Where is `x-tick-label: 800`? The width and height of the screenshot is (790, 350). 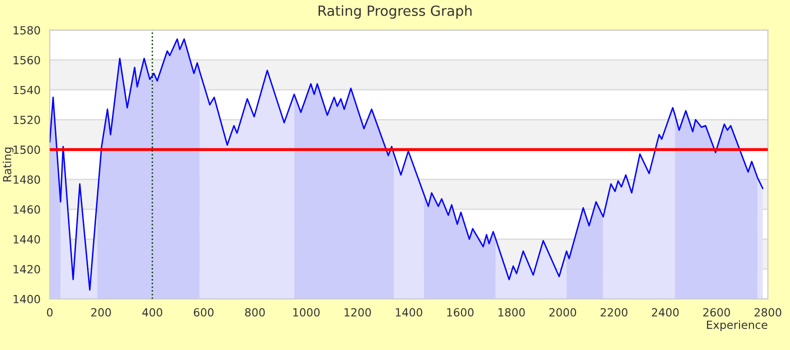
x-tick-label: 800 is located at coordinates (255, 312).